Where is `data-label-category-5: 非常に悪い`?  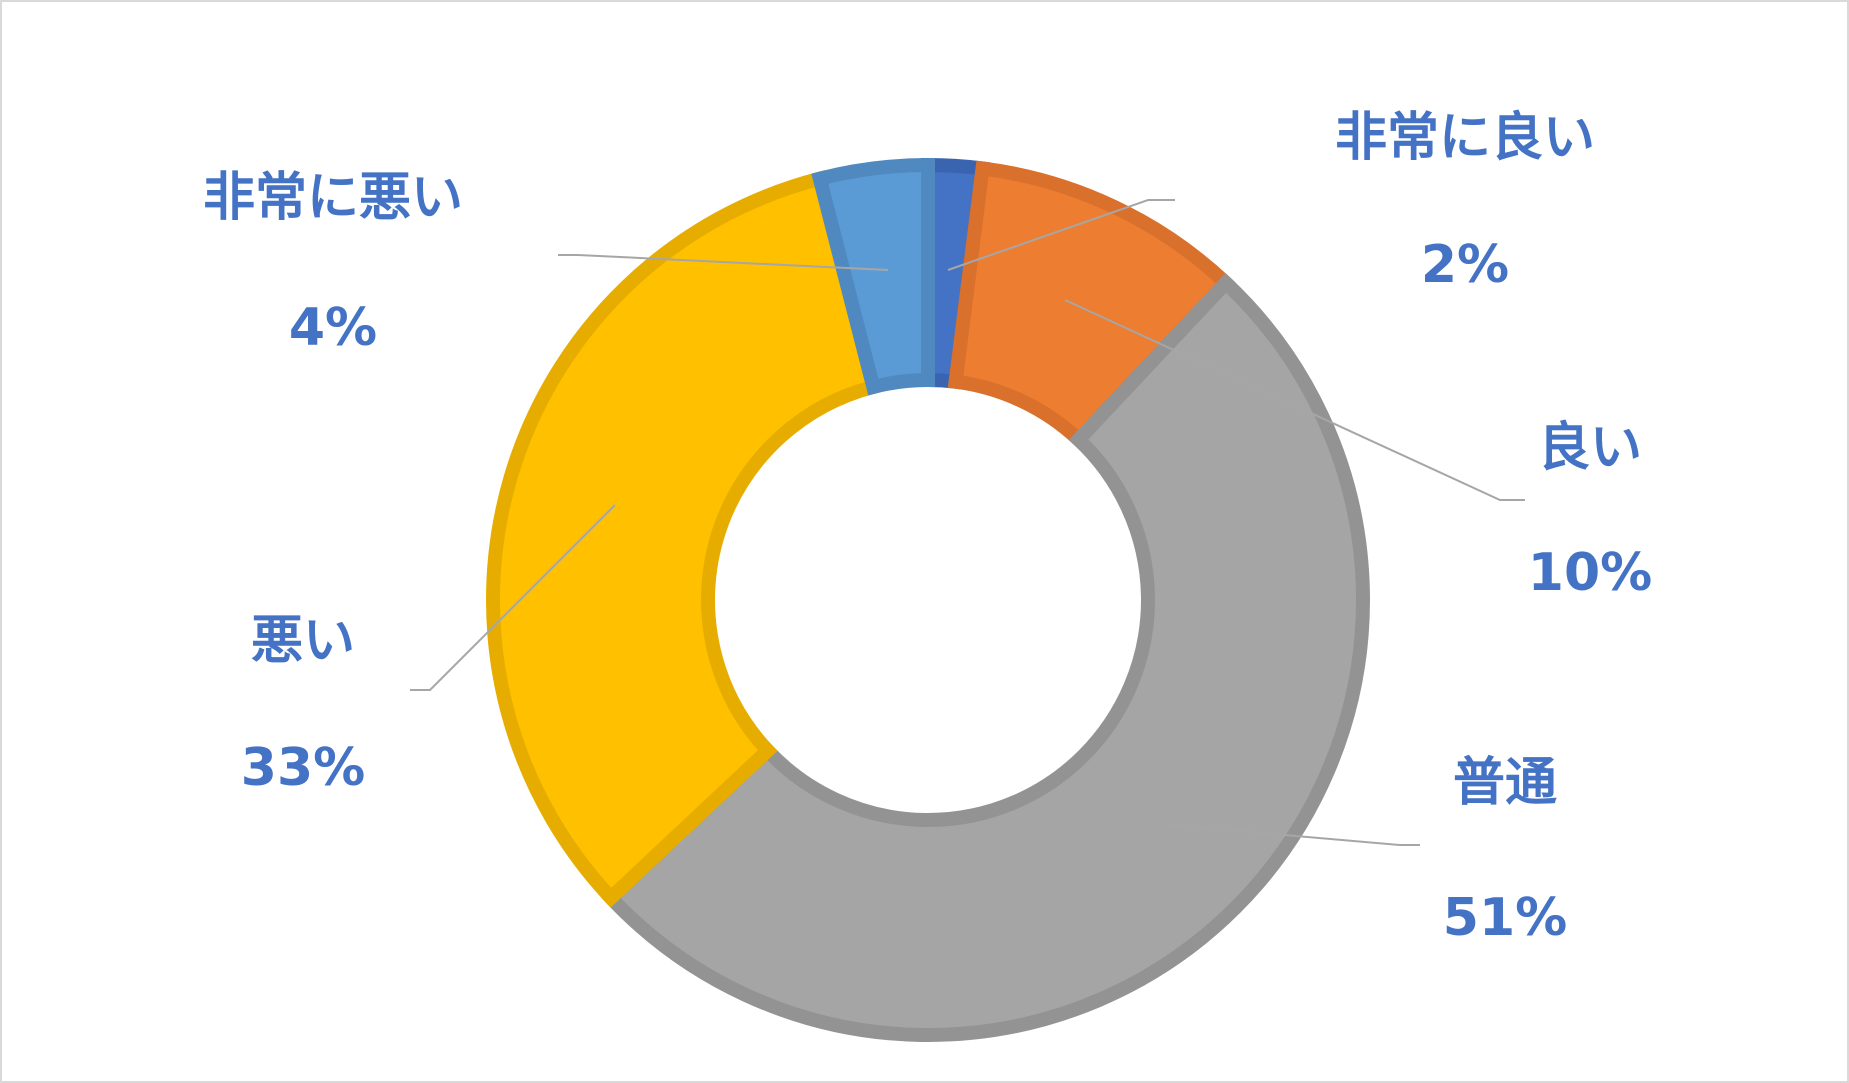 data-label-category-5: 非常に悪い is located at coordinates (333, 198).